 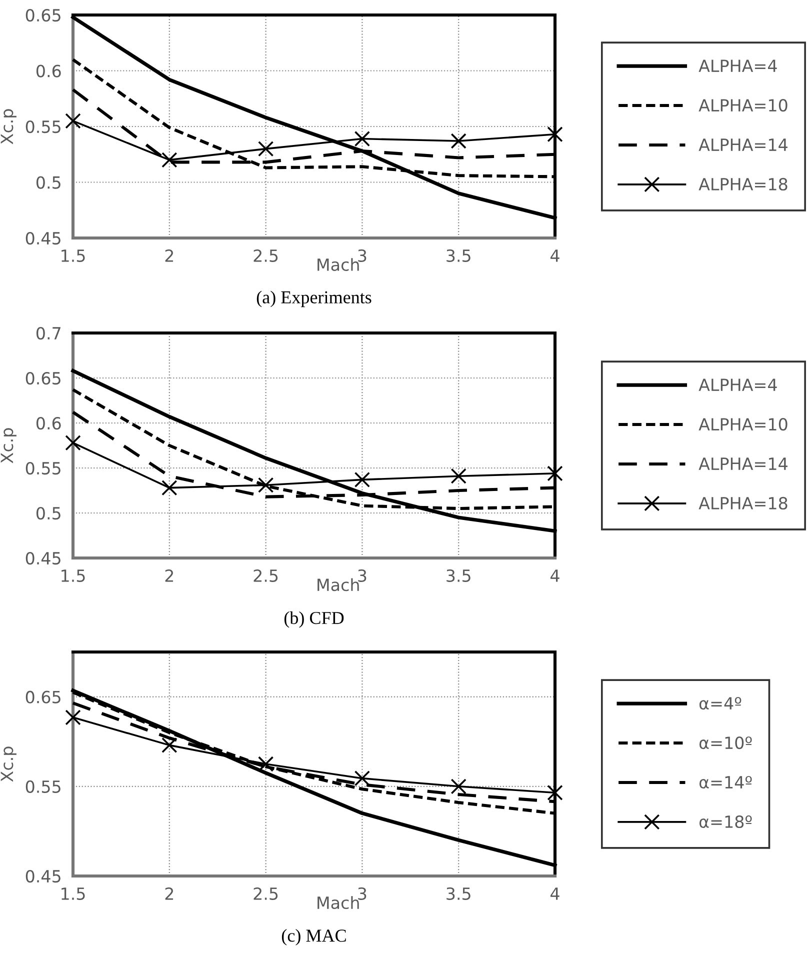 I want to click on legend-label: α=14º, so click(x=725, y=782).